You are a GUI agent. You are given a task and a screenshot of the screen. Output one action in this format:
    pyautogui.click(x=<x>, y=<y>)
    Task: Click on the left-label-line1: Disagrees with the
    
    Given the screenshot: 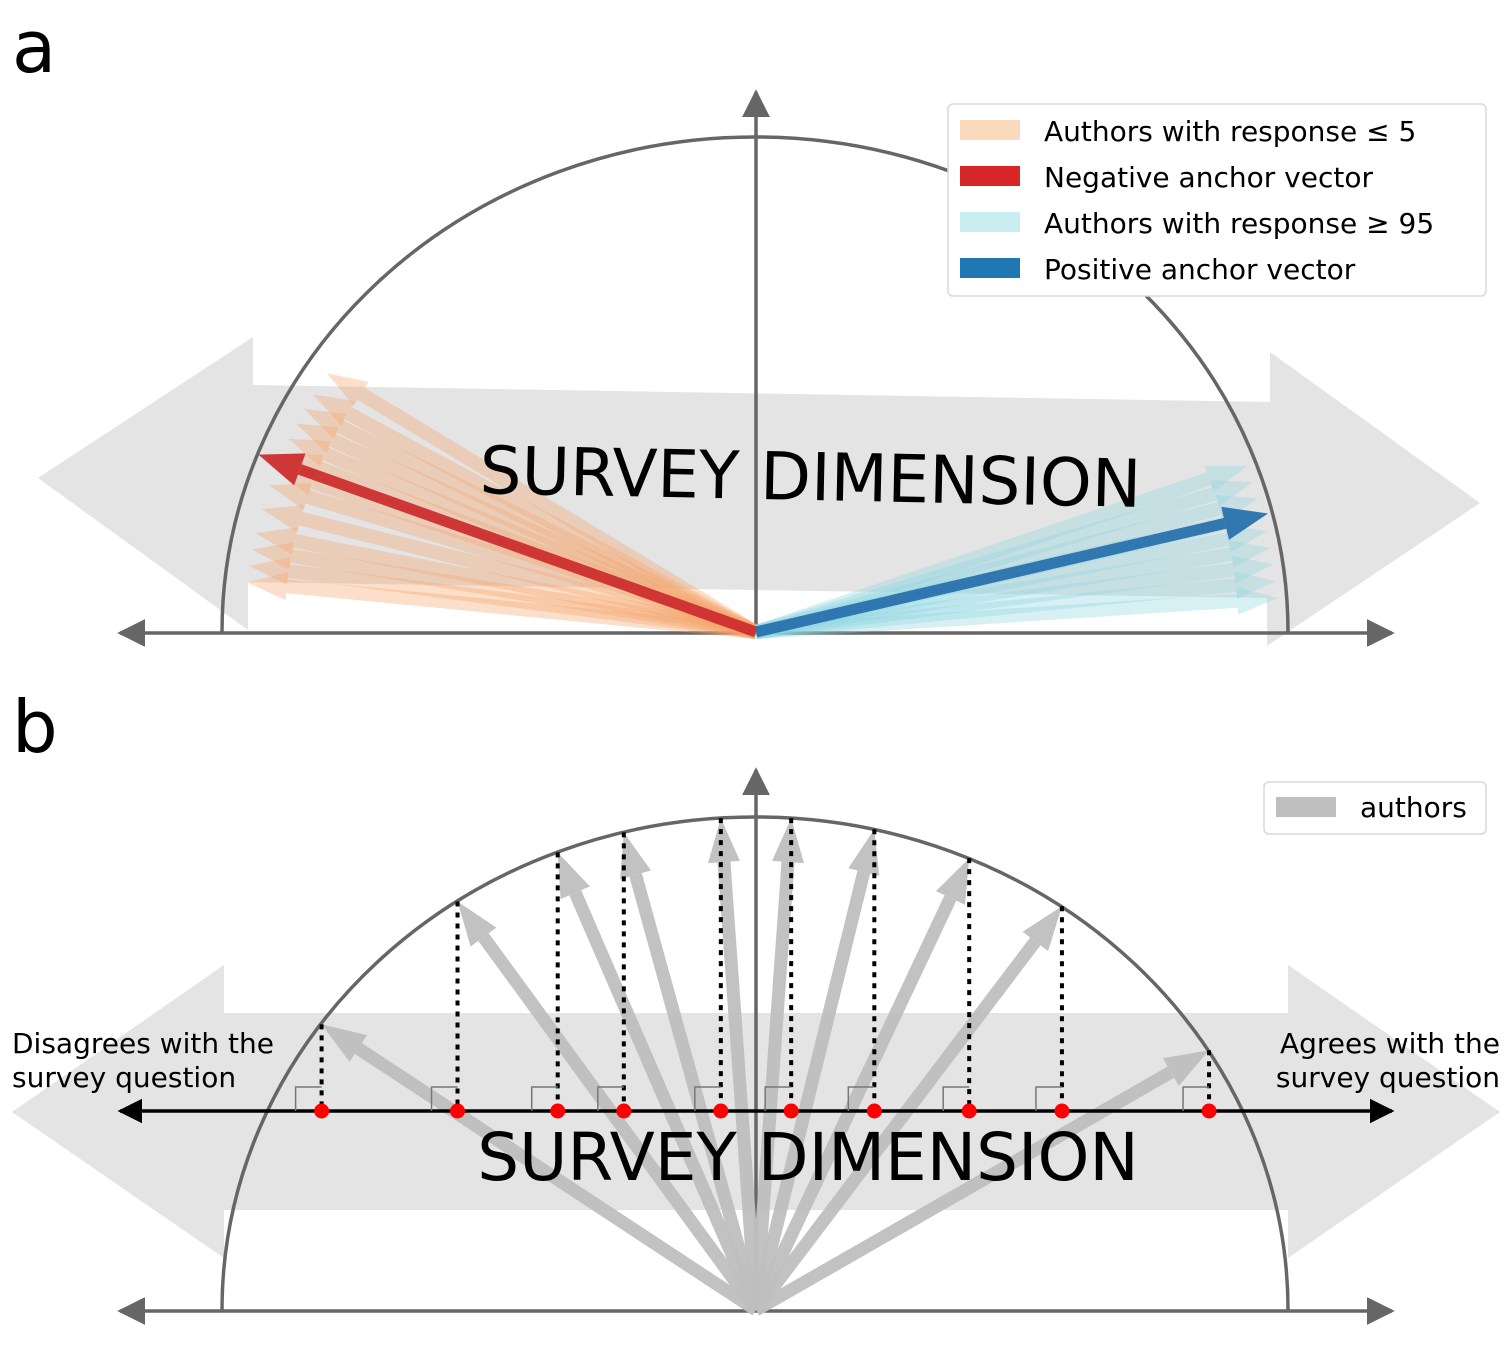 What is the action you would take?
    pyautogui.click(x=143, y=1043)
    